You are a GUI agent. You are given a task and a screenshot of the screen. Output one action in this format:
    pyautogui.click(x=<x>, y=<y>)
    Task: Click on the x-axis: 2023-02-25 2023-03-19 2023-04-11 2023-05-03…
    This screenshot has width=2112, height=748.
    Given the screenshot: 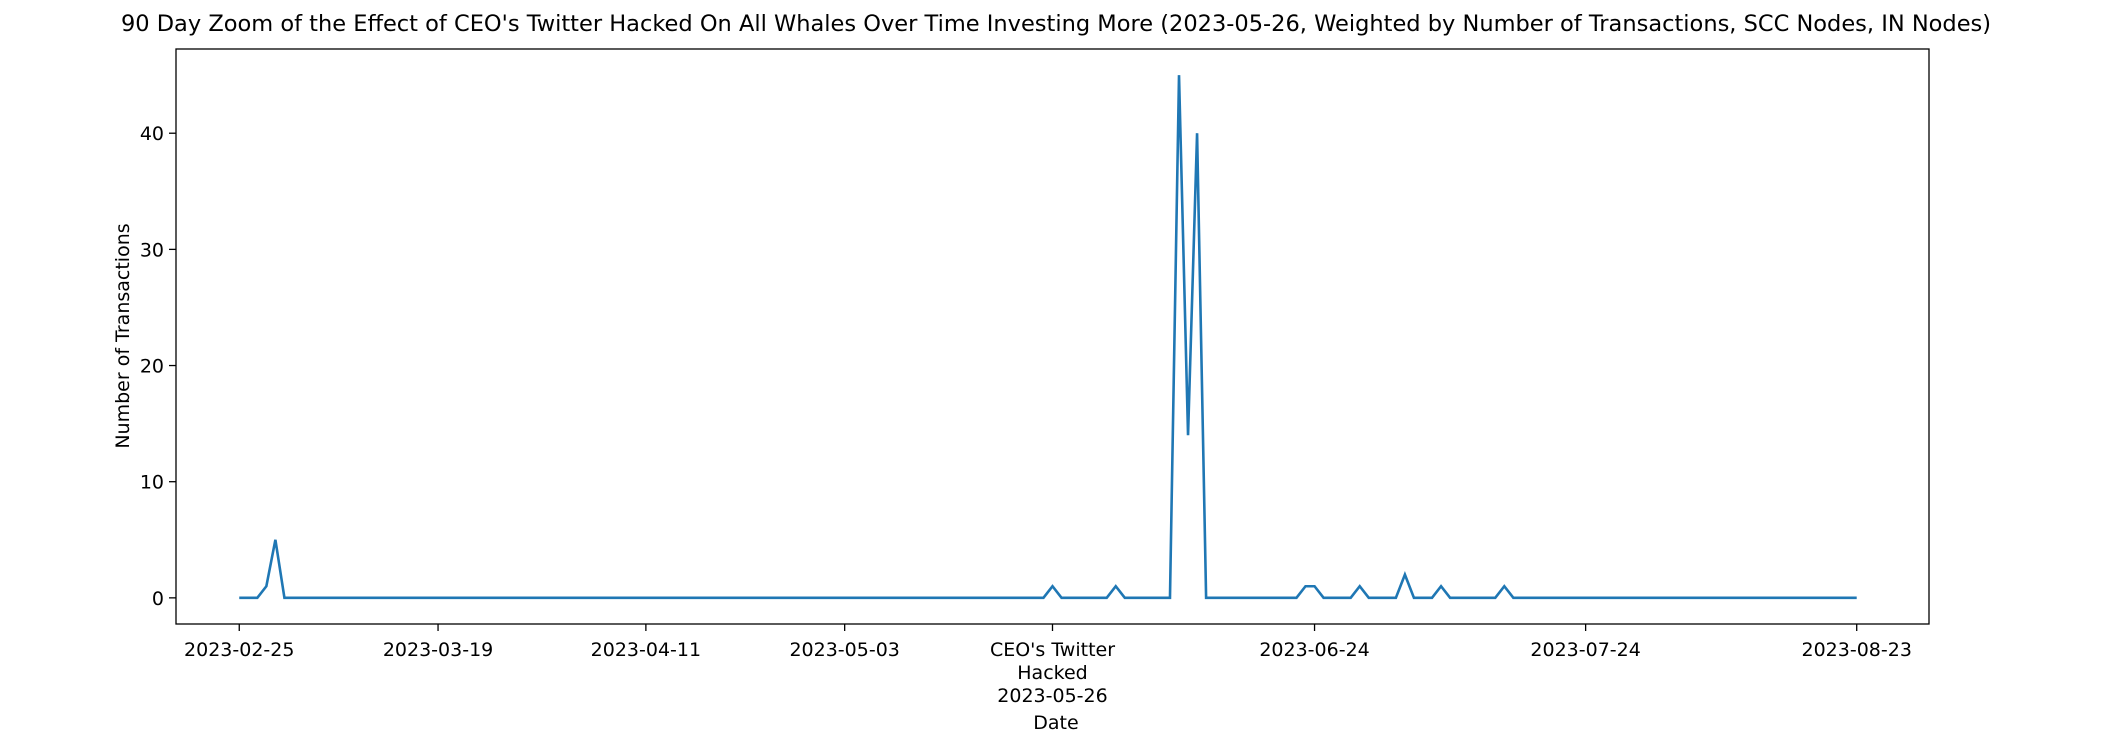 What is the action you would take?
    pyautogui.click(x=1048, y=665)
    